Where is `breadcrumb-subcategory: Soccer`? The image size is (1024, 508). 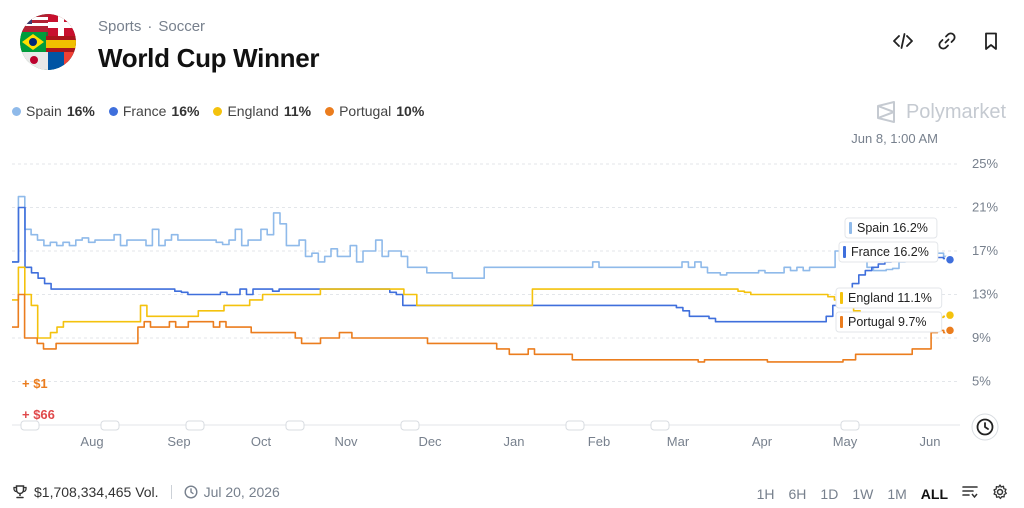 breadcrumb-subcategory: Soccer is located at coordinates (182, 26).